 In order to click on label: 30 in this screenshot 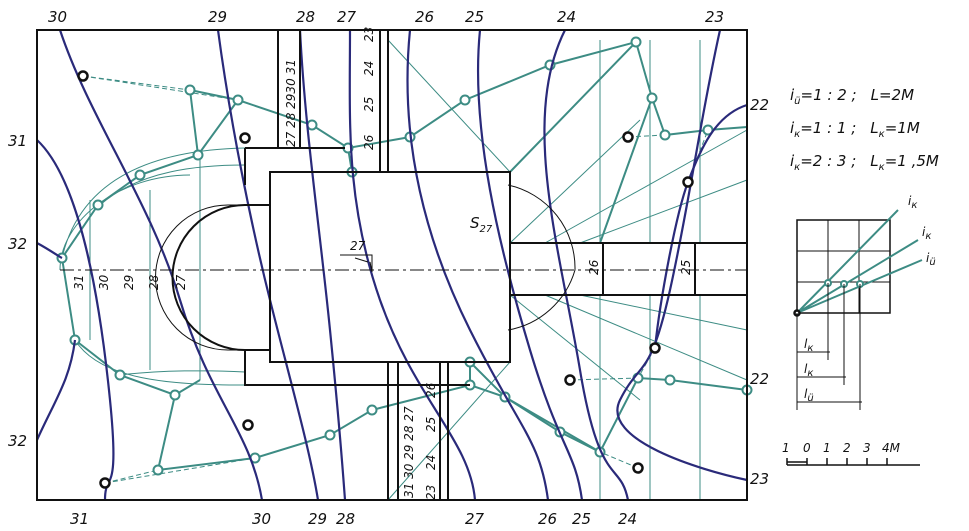, I will do `click(261, 519)`.